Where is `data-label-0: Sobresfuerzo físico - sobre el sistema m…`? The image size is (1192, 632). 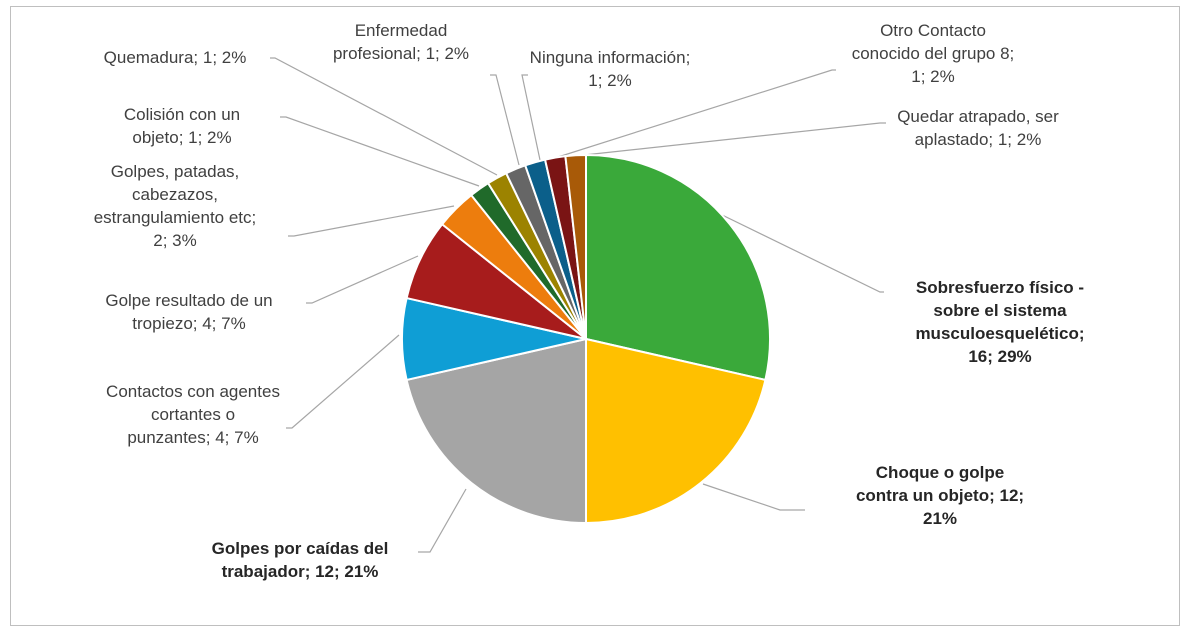 data-label-0: Sobresfuerzo físico - sobre el sistema m… is located at coordinates (1000, 322).